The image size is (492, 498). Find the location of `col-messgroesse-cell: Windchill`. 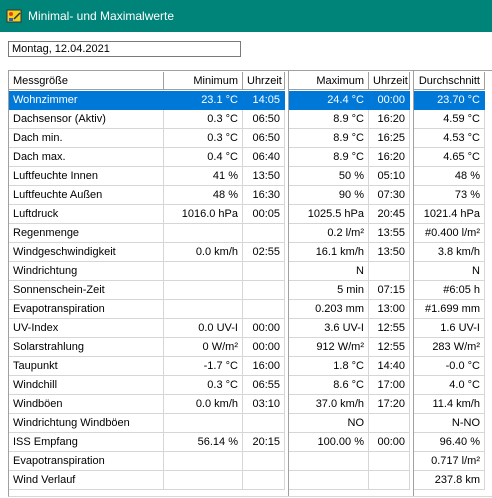

col-messgroesse-cell: Windchill is located at coordinates (86, 385).